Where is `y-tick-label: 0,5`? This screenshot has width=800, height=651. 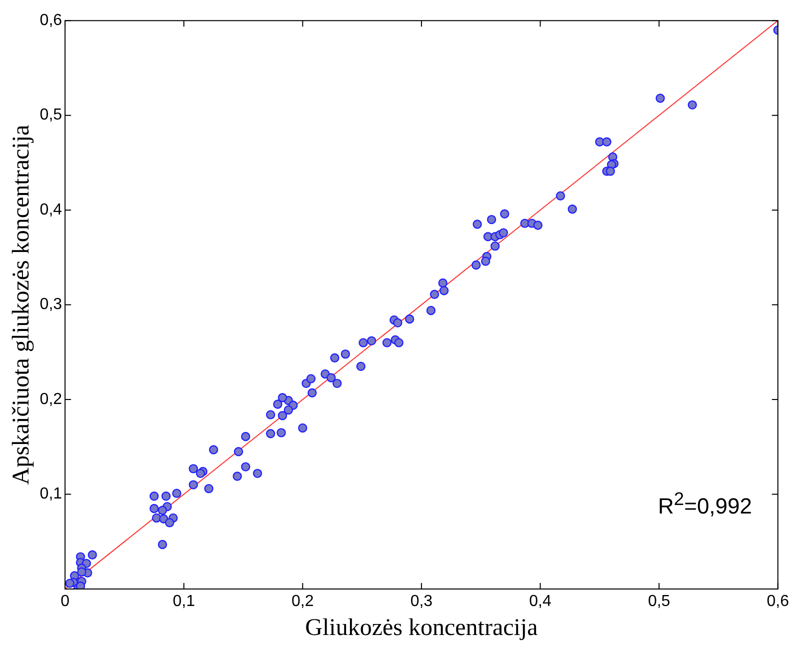
y-tick-label: 0,5 is located at coordinates (51, 115).